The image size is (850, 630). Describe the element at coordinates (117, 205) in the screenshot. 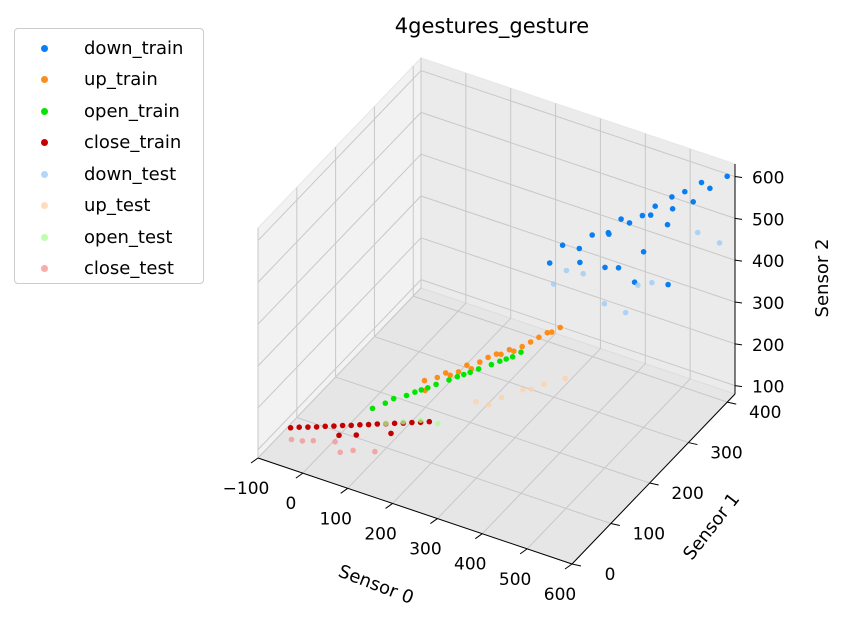

I see `legend-label: up_test` at that location.